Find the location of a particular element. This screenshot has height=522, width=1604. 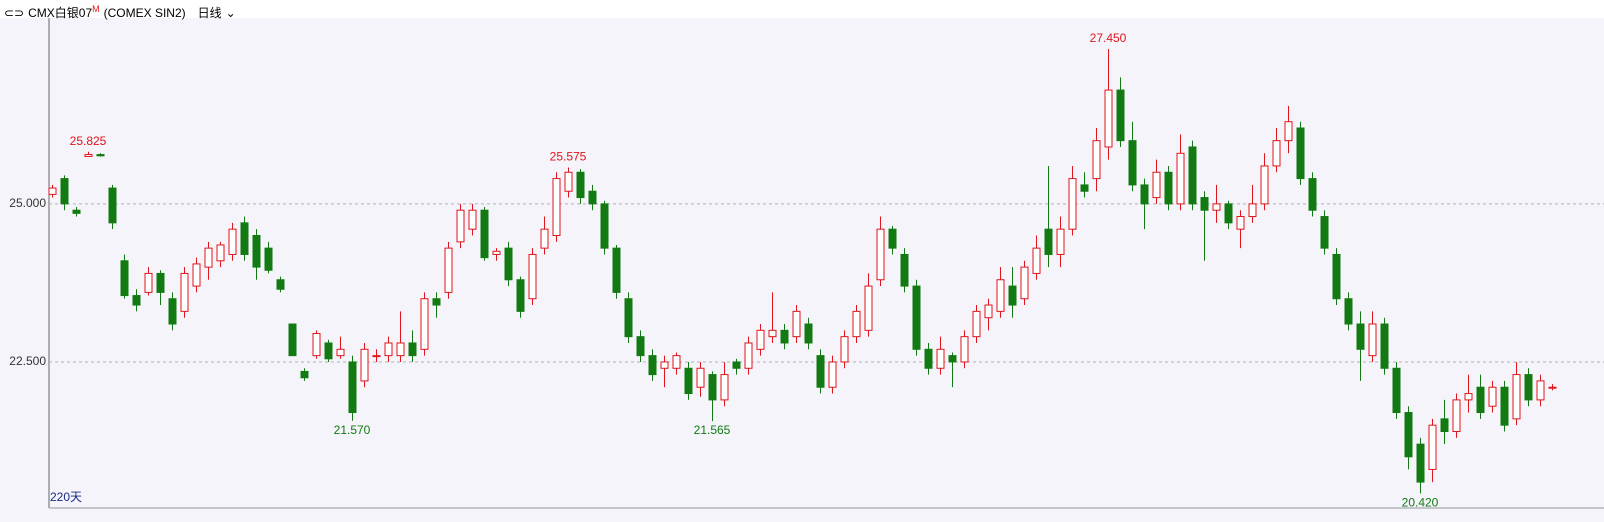

code: (COMEX SIN2) is located at coordinates (144, 13).